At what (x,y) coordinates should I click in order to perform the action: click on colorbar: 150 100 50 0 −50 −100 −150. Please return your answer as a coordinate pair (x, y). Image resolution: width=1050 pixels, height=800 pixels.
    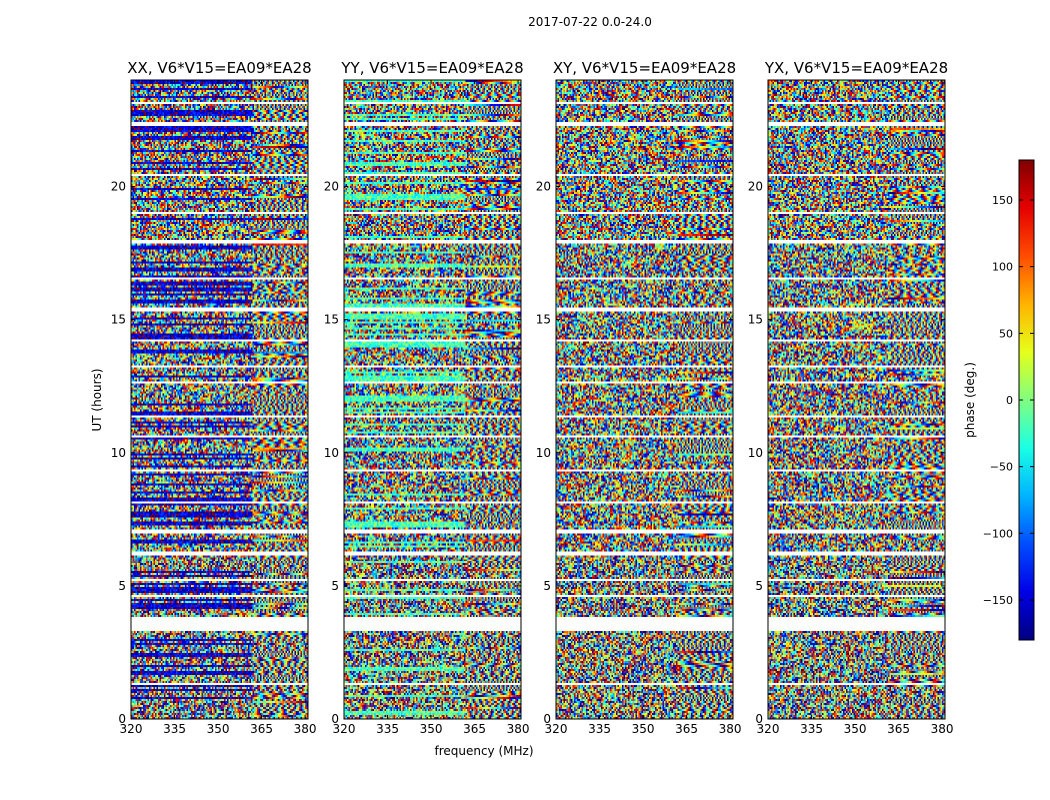
    Looking at the image, I should click on (1009, 400).